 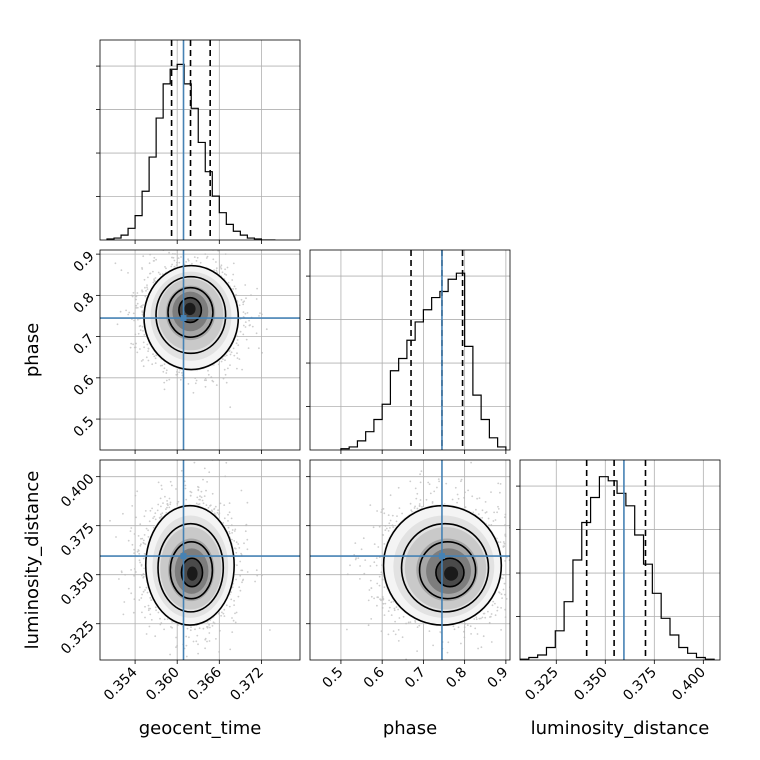 I want to click on pair-content, so click(x=410, y=560).